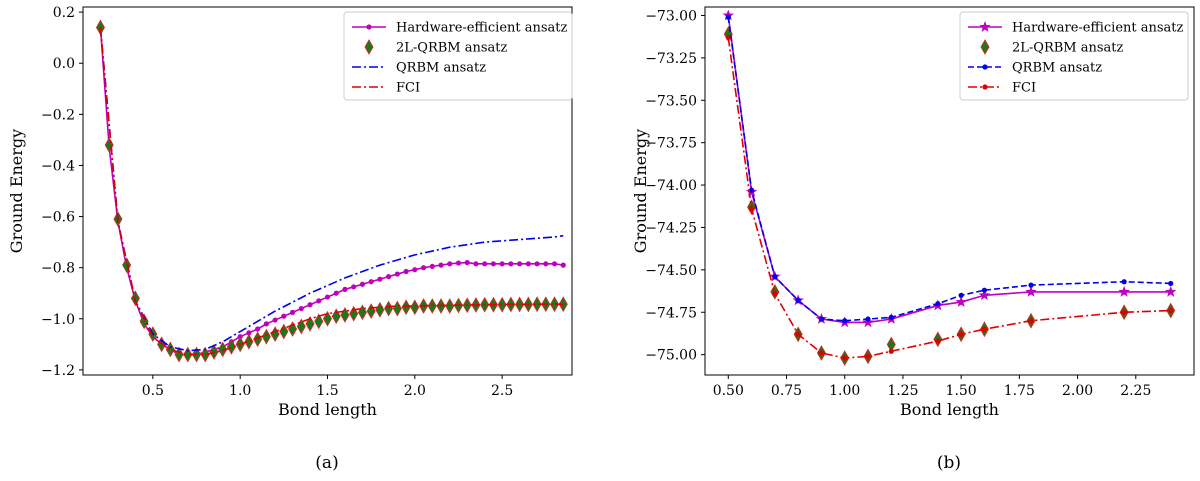 The width and height of the screenshot is (1200, 481). What do you see at coordinates (58, 166) in the screenshot?
I see `y-tick-label: −0.4` at bounding box center [58, 166].